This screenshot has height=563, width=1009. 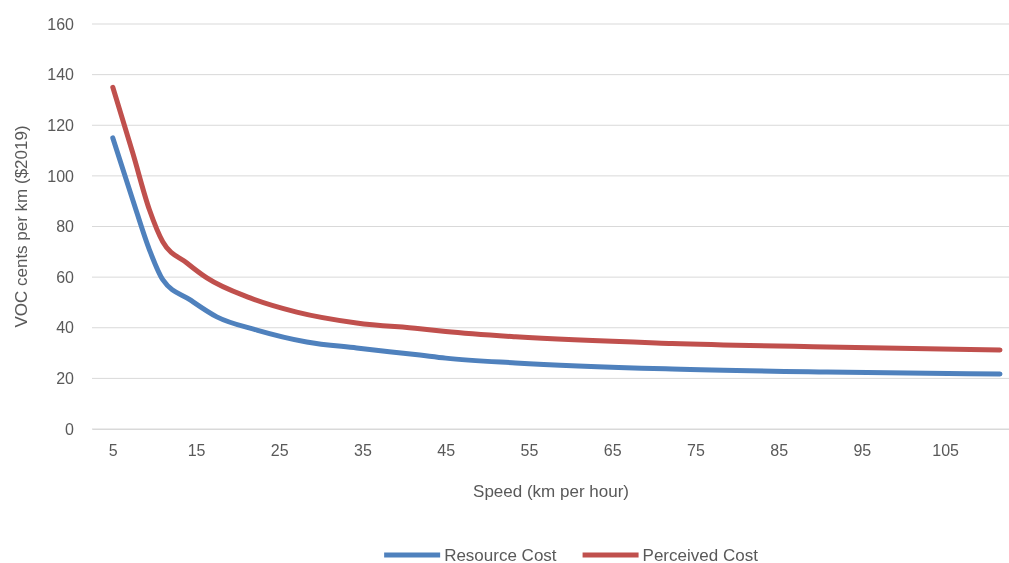 I want to click on y-tick-label: 20, so click(x=65, y=378).